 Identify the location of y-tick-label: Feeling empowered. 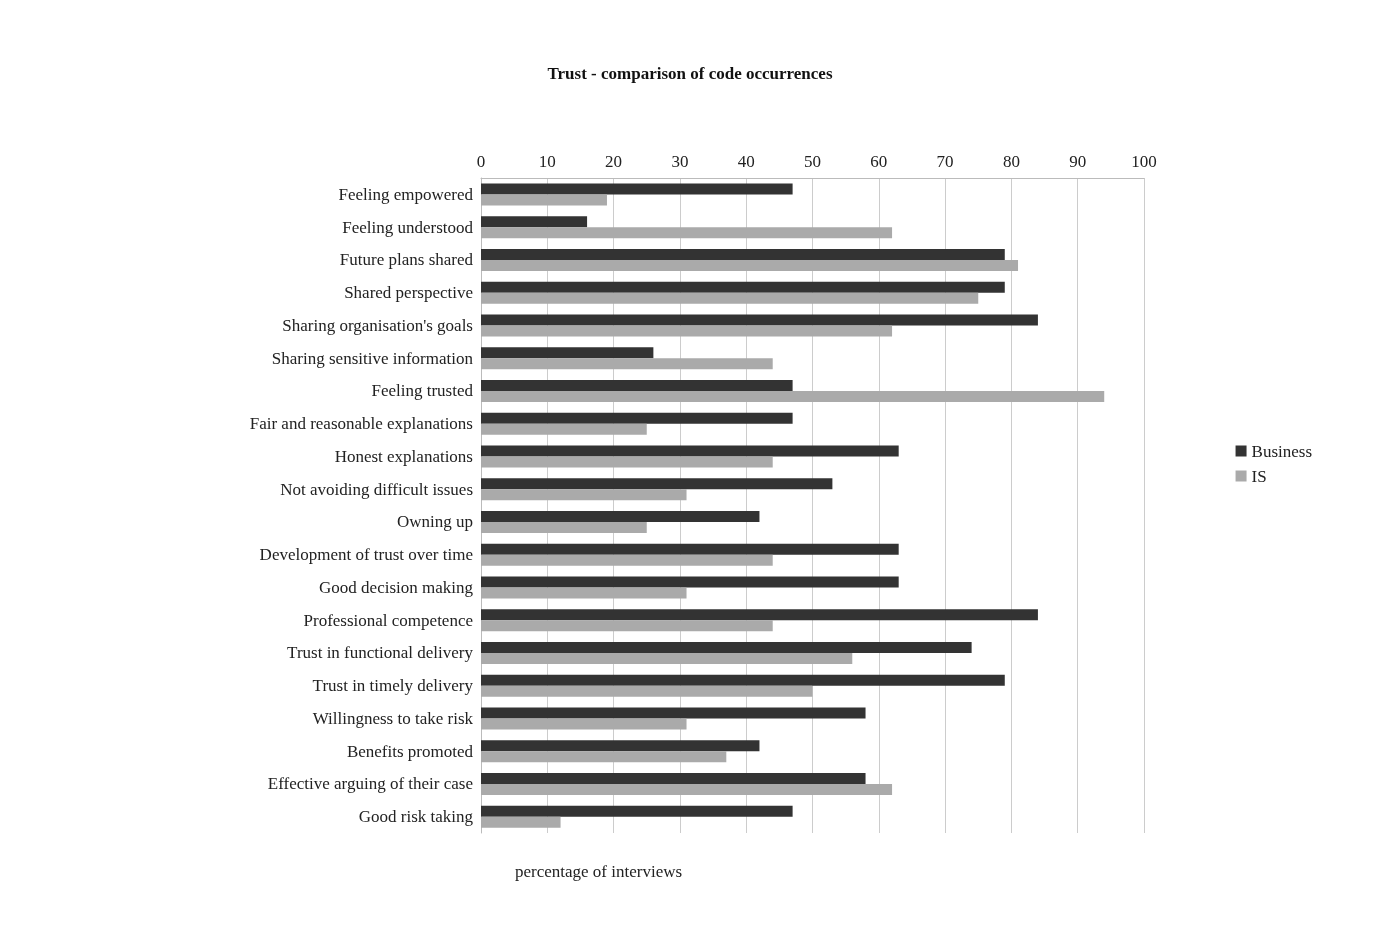
(406, 194).